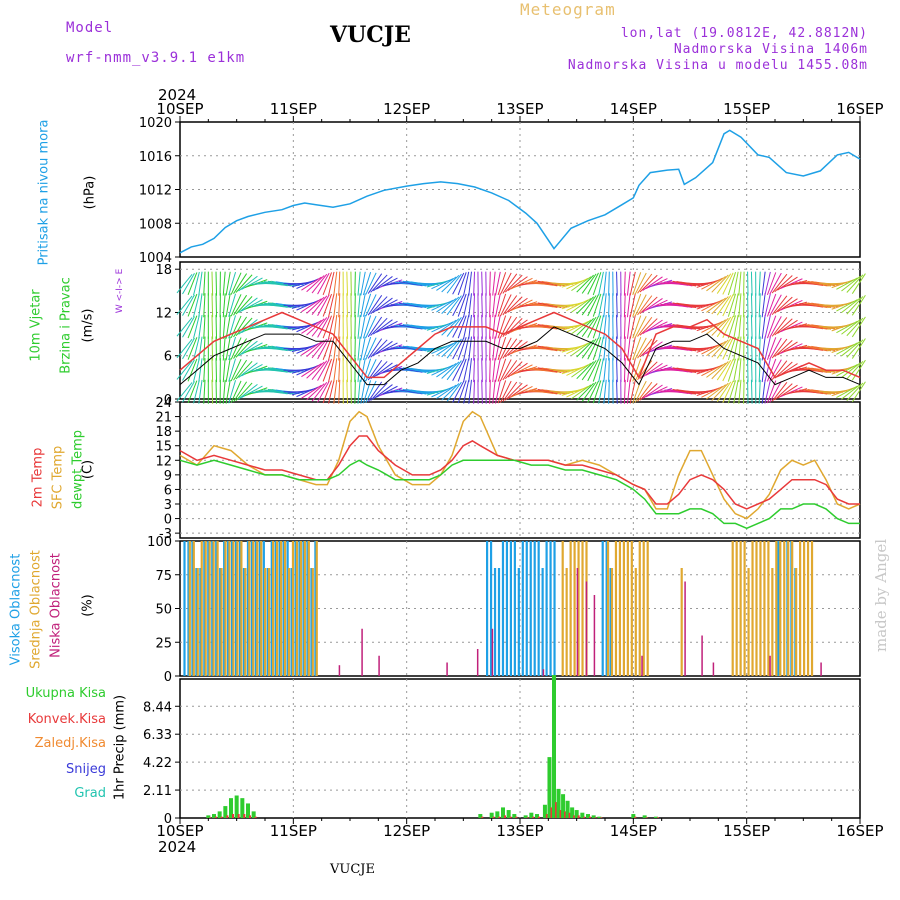 Image resolution: width=900 pixels, height=900 pixels. I want to click on legend-total-rain: Ukupna Kisa, so click(65, 693).